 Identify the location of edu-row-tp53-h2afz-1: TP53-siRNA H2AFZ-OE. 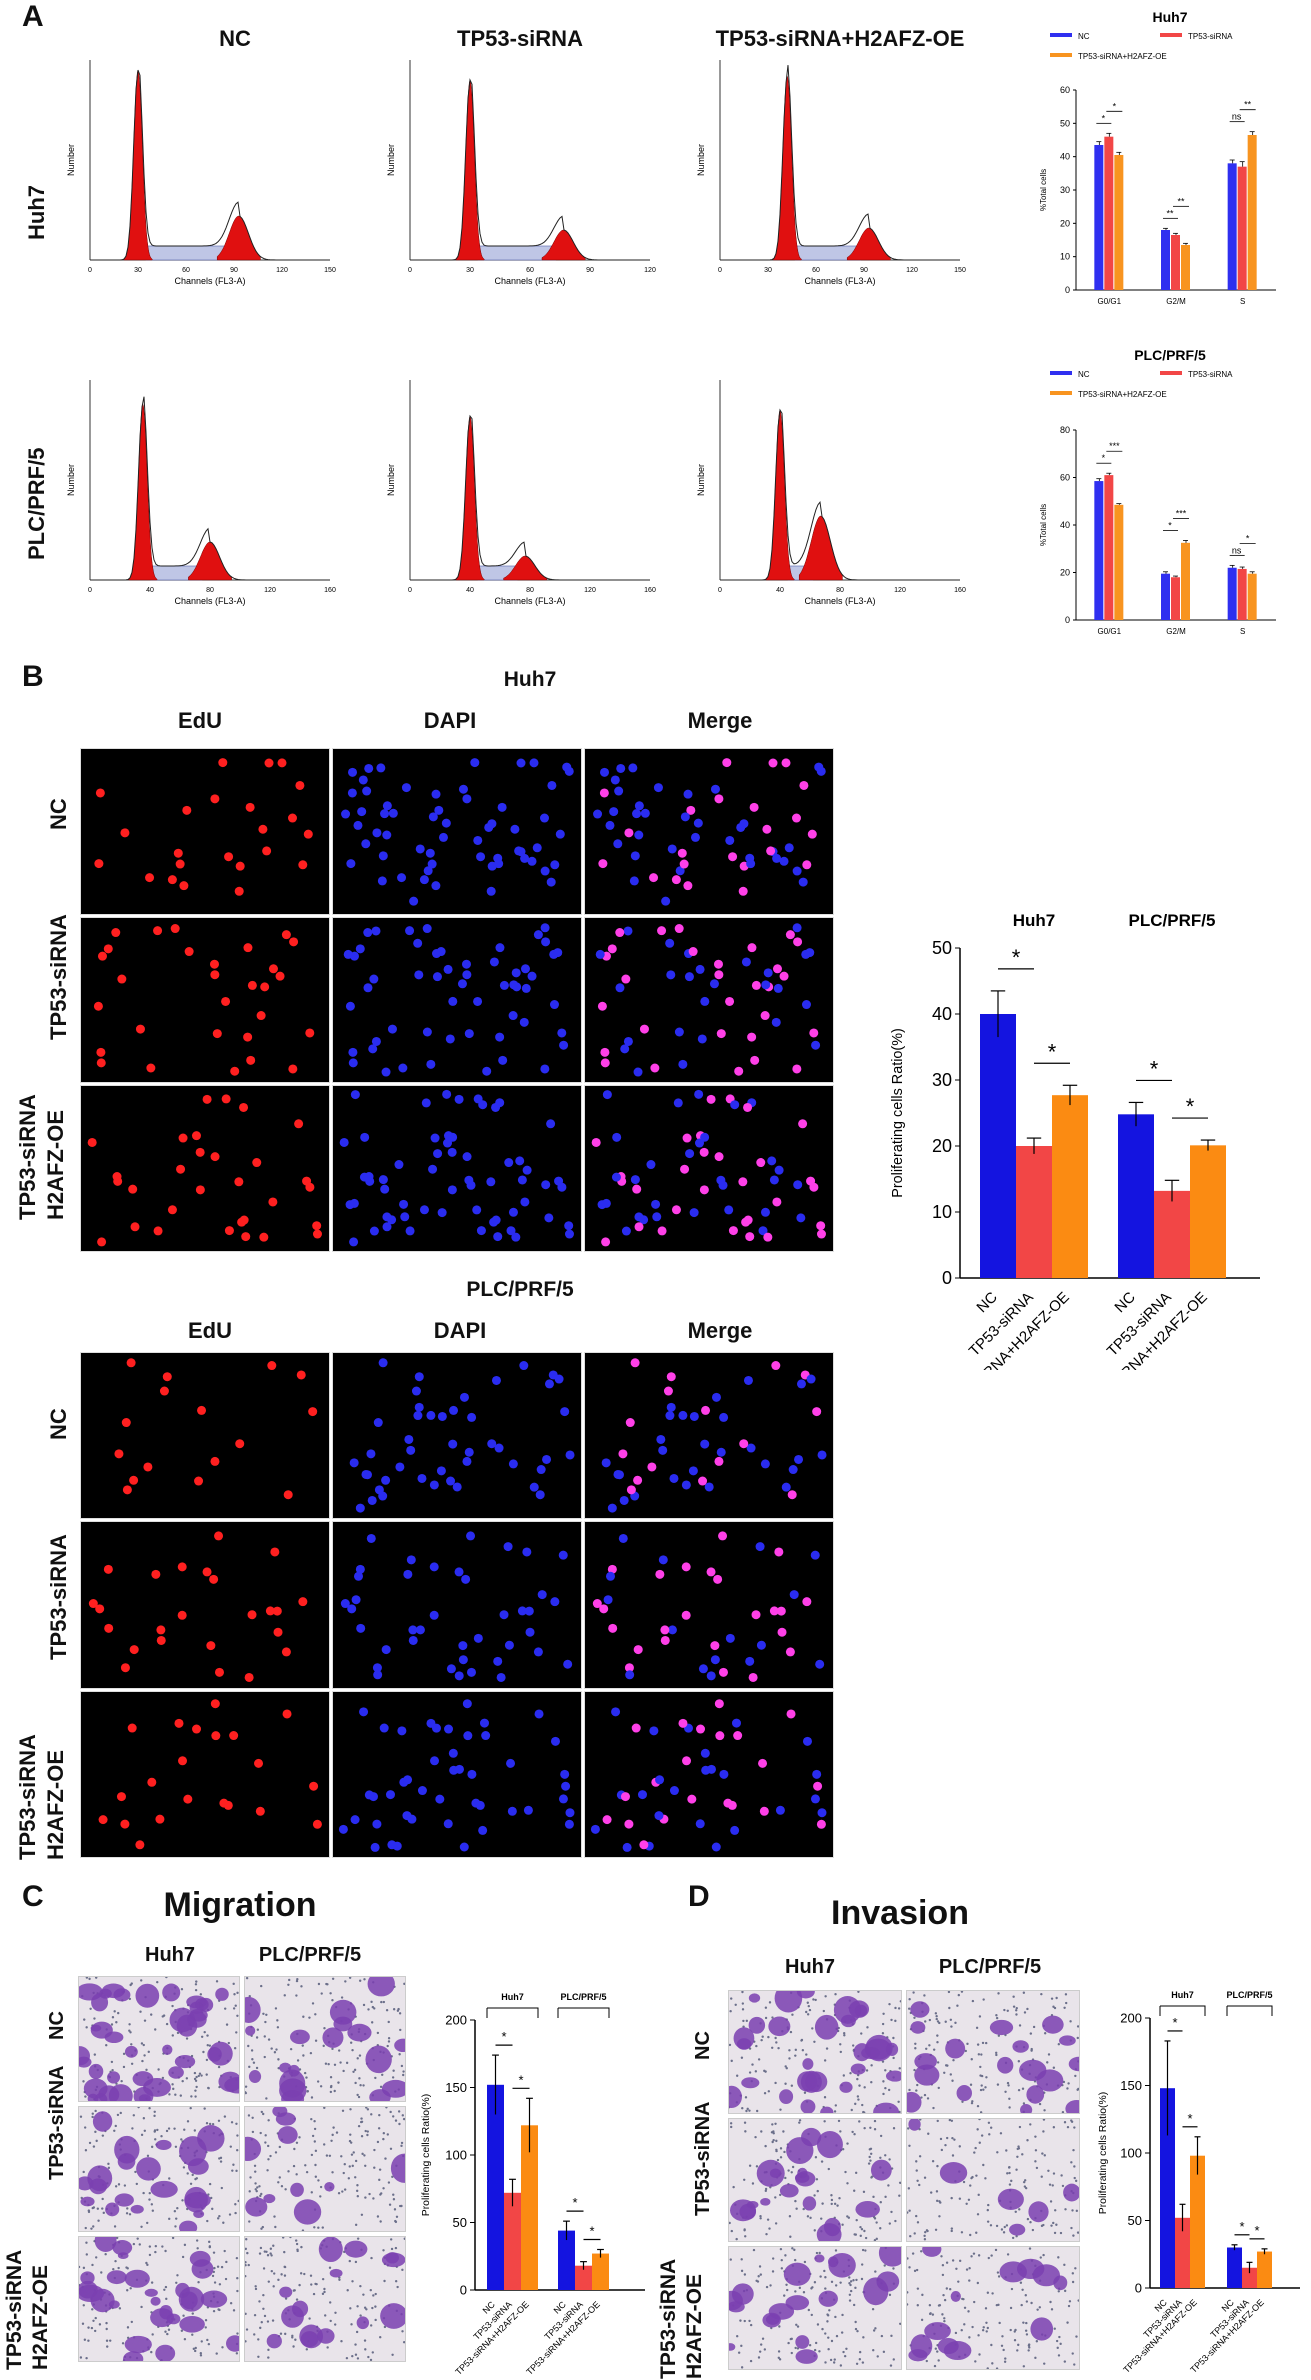
(41, 1157).